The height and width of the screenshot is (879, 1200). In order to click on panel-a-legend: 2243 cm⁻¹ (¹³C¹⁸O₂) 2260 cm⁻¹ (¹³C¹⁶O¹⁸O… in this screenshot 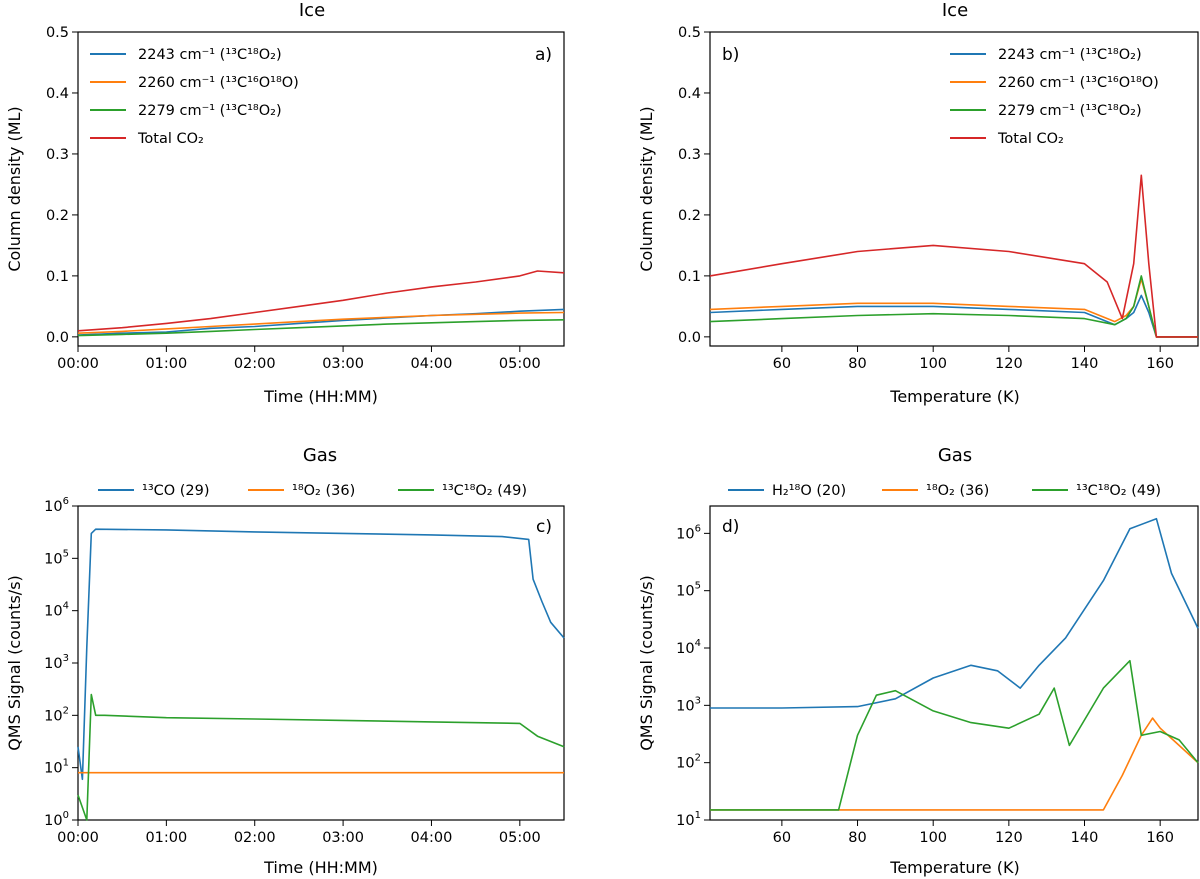, I will do `click(194, 97)`.